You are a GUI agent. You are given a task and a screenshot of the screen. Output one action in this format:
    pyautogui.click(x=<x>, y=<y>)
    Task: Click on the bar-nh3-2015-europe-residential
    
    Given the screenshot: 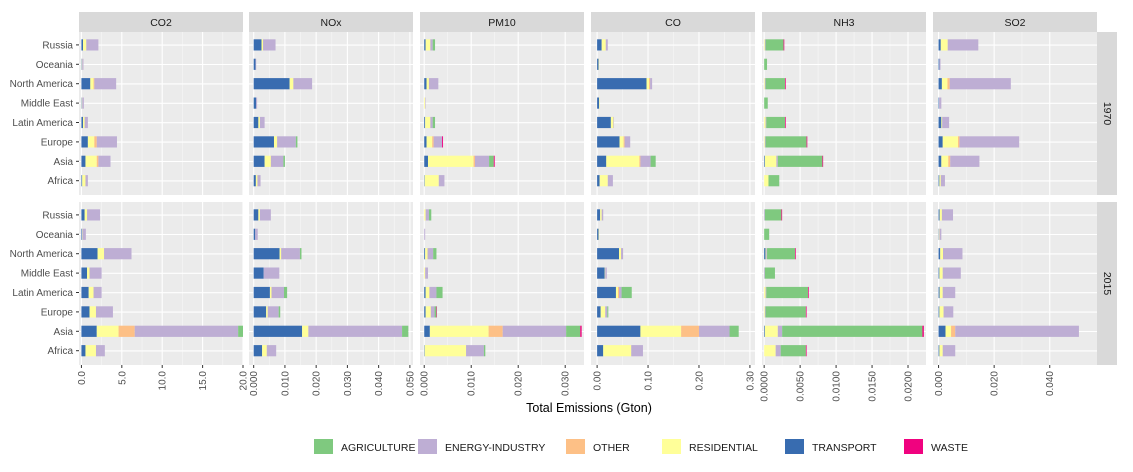 What is the action you would take?
    pyautogui.click(x=764, y=312)
    